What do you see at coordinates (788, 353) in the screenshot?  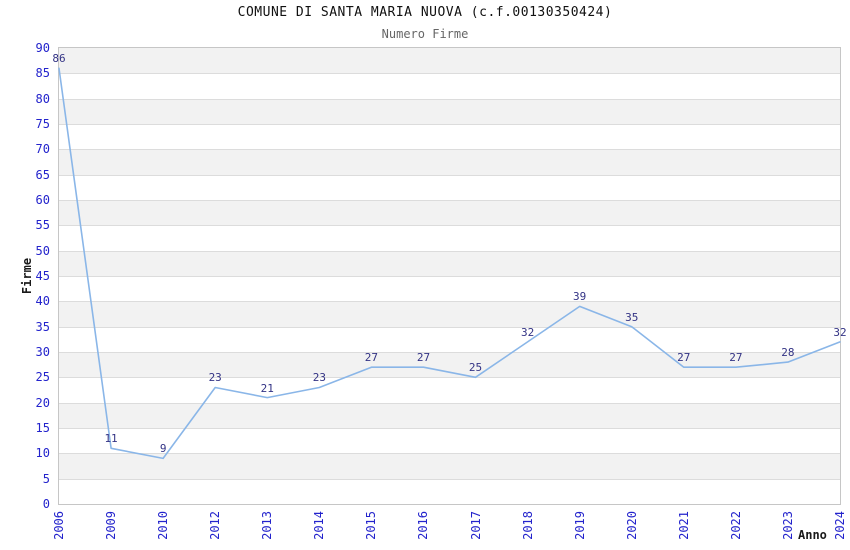 I see `data-label: 28` at bounding box center [788, 353].